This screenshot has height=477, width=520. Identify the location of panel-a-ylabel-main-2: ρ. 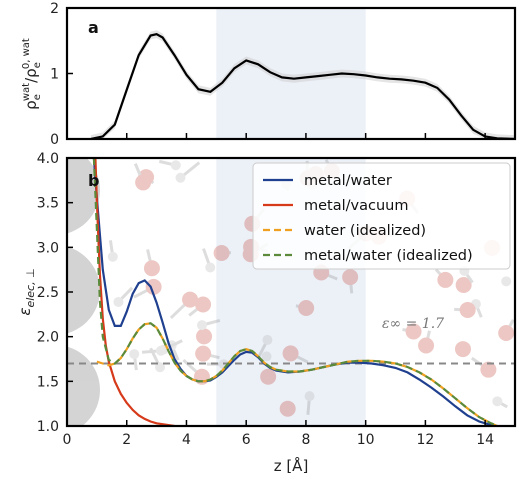
(31, 73).